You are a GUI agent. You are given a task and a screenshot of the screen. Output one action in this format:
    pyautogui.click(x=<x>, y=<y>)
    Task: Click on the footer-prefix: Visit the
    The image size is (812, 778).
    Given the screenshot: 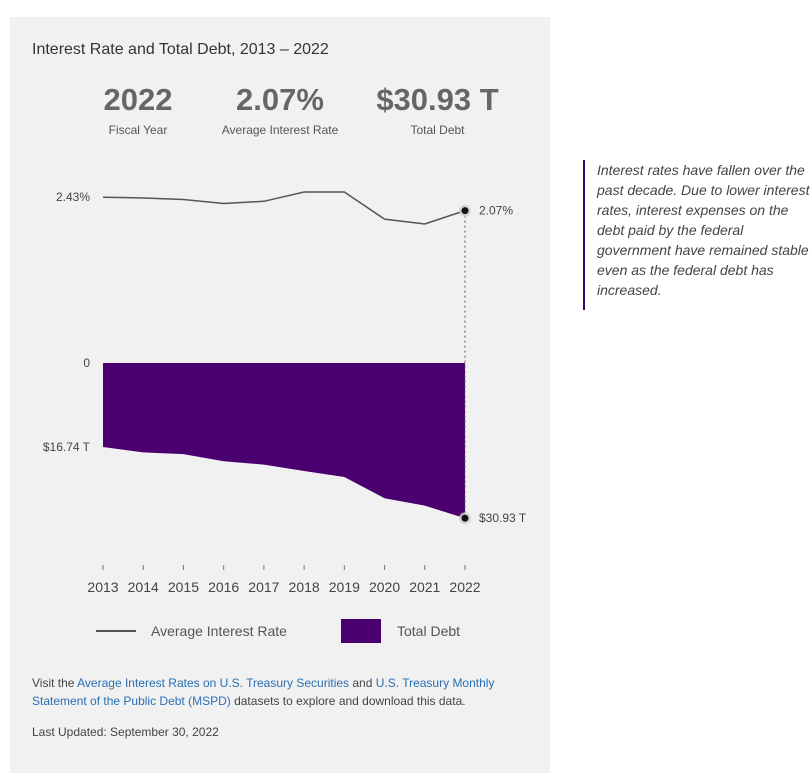 What is the action you would take?
    pyautogui.click(x=55, y=683)
    